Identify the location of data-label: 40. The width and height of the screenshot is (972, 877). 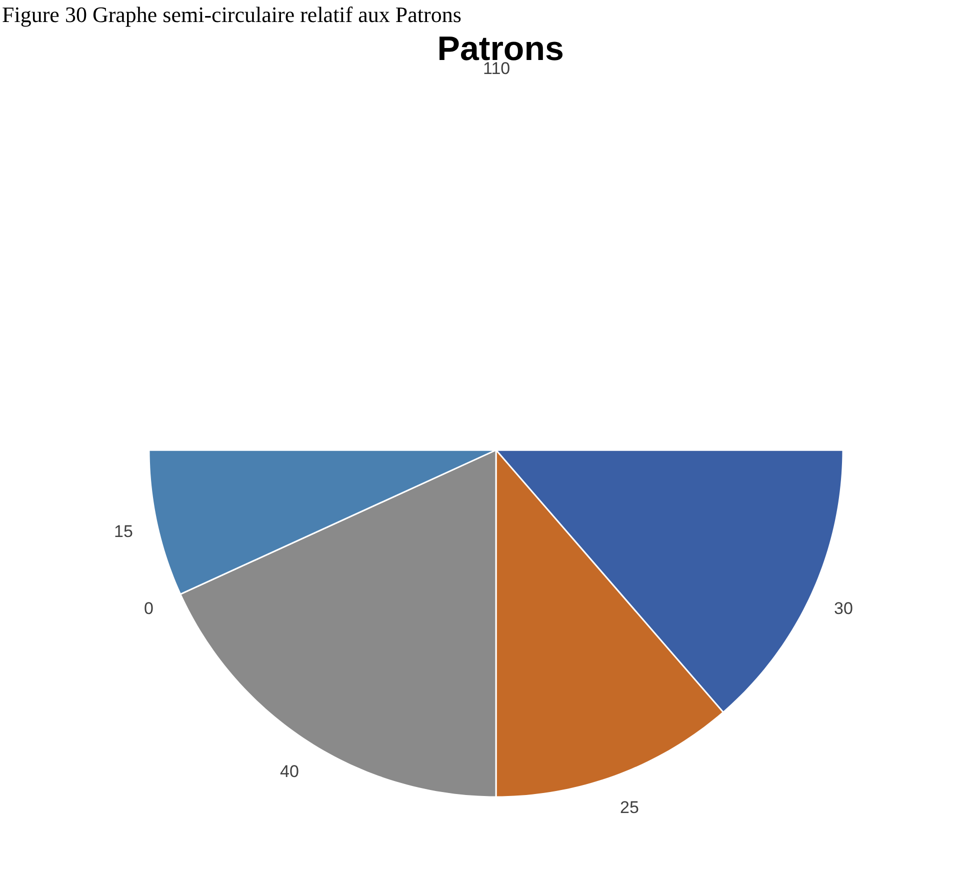
(289, 771).